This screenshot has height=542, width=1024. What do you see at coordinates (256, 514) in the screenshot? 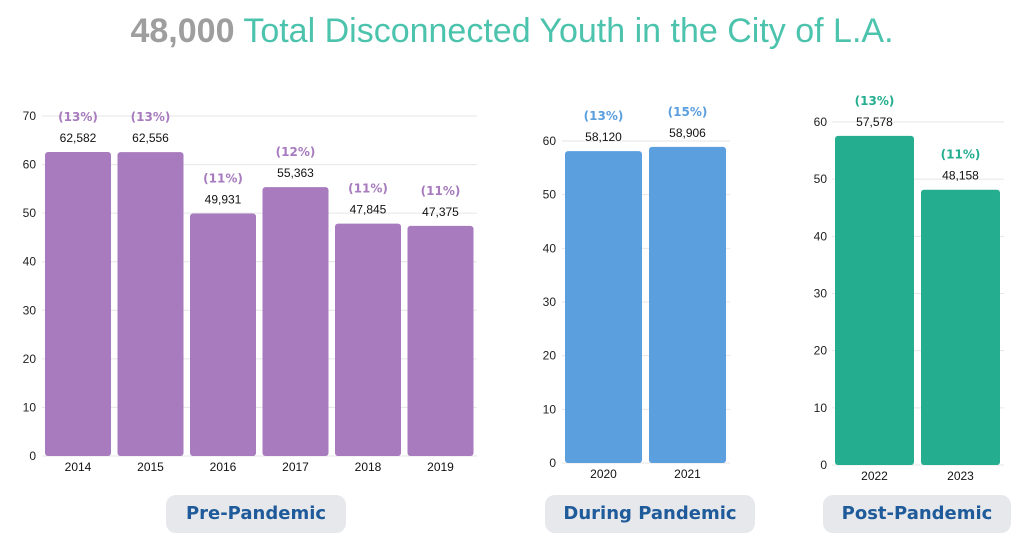
I see `pre-pandemic-label: Pre-Pandemic` at bounding box center [256, 514].